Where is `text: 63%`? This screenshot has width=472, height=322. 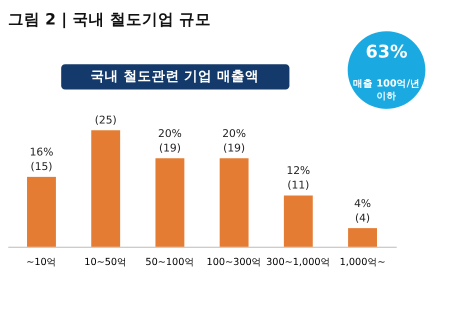 text: 63% is located at coordinates (387, 52).